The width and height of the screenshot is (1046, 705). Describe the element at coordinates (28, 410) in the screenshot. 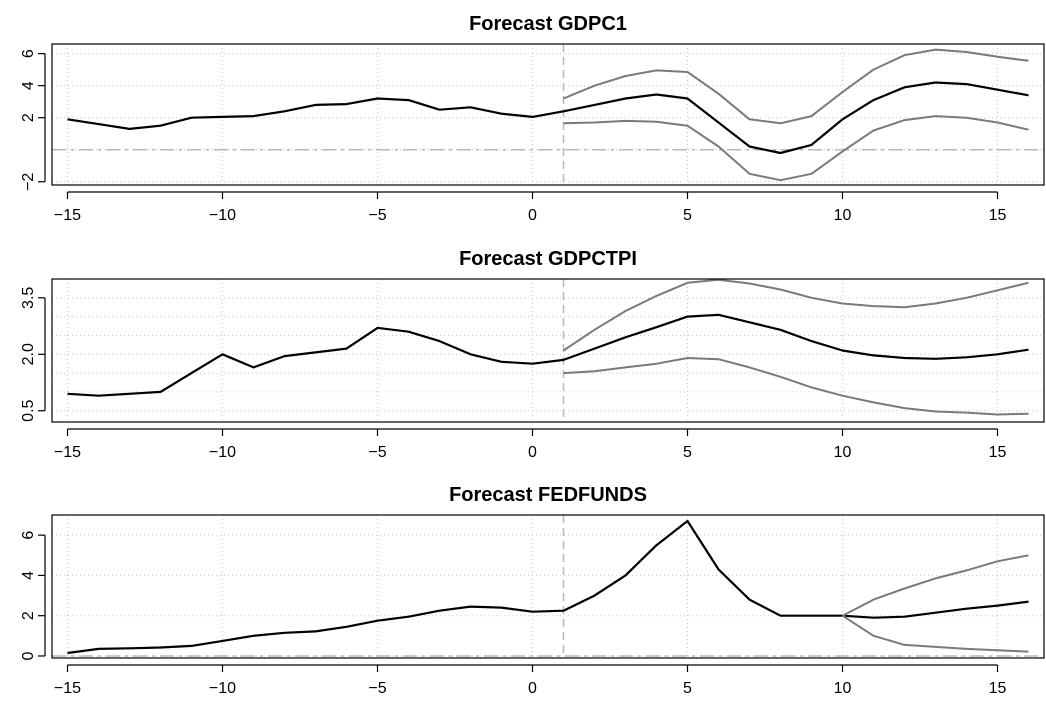

I see `y-tick-label: 0.5` at that location.